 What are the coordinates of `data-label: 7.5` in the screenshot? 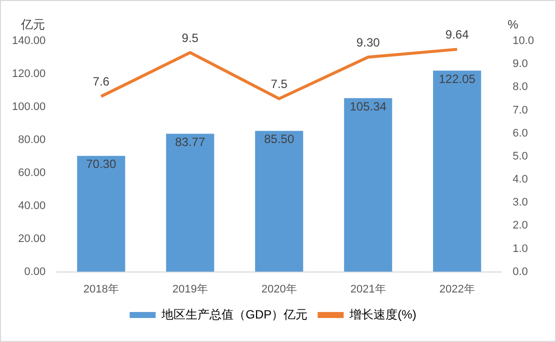 It's located at (279, 84).